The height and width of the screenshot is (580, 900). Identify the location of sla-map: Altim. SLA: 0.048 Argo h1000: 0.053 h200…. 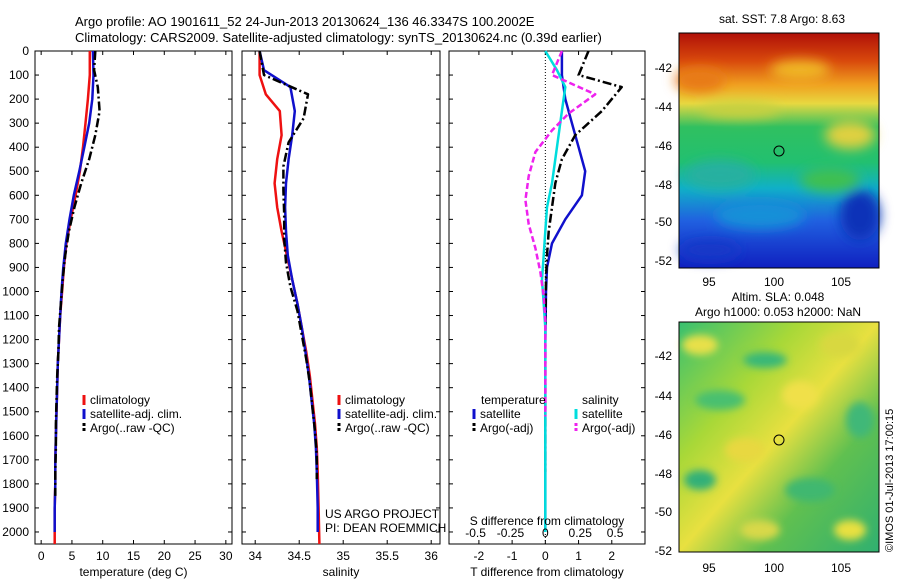
(767, 432).